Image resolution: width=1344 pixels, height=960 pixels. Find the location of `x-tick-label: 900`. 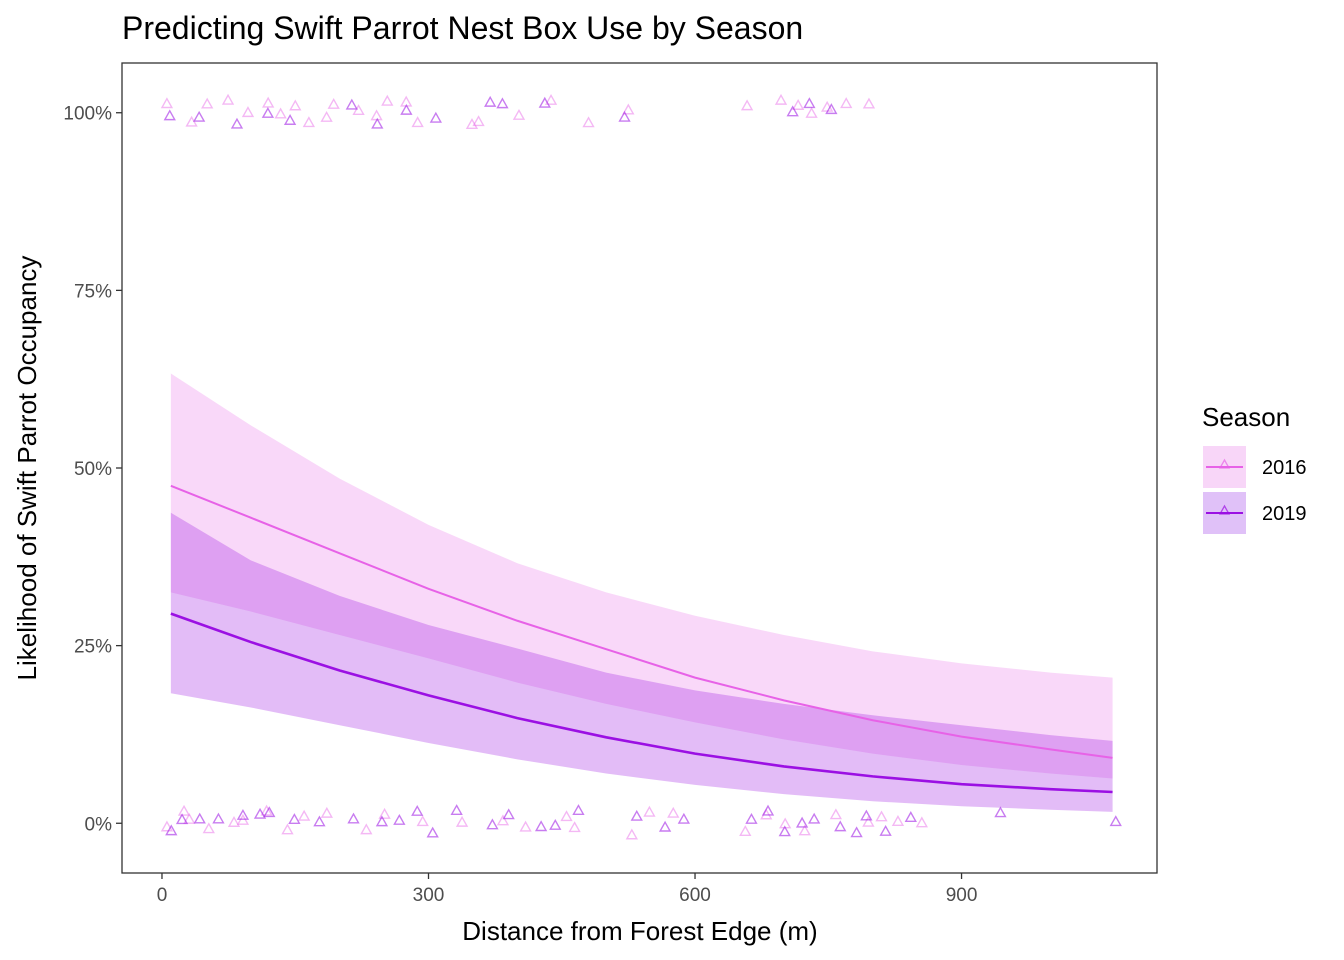

x-tick-label: 900 is located at coordinates (962, 895).